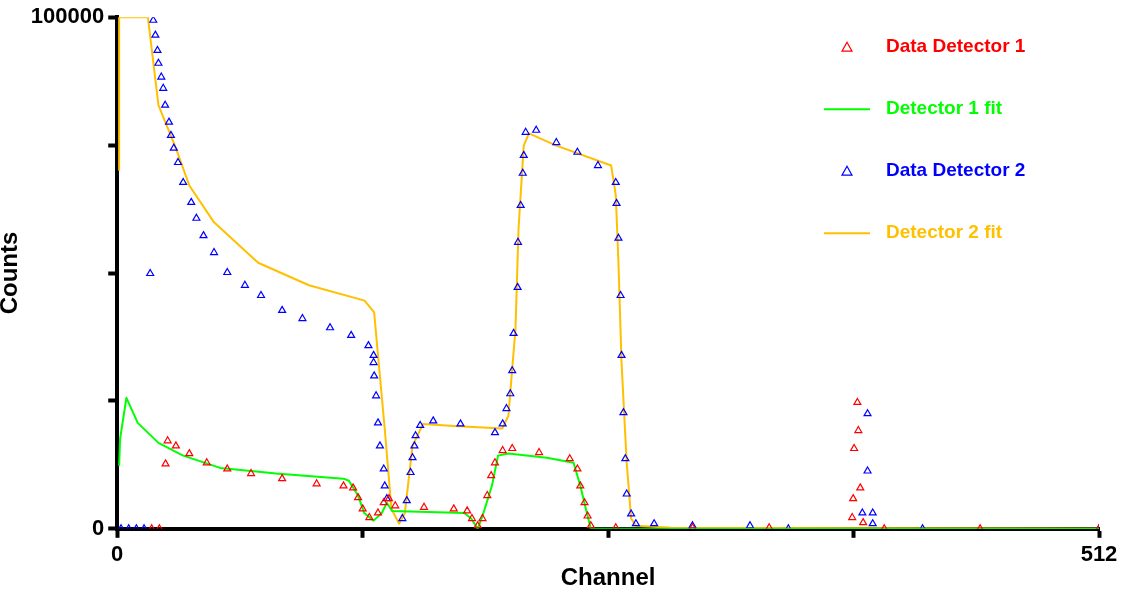  I want to click on legend-label: Detector 2 fit, so click(944, 232).